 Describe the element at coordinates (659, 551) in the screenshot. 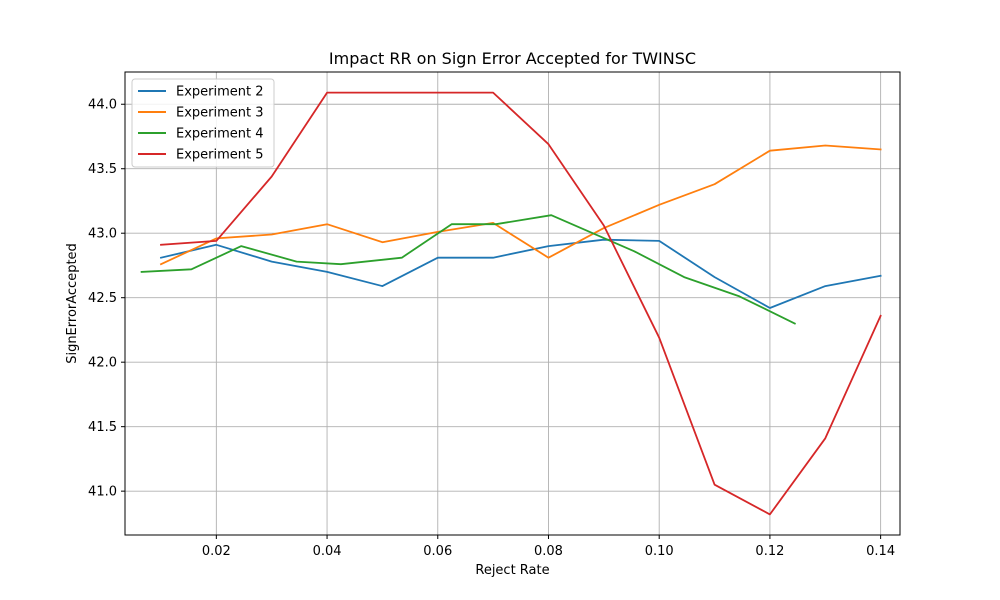

I see `x-tick-label: 0.10` at that location.